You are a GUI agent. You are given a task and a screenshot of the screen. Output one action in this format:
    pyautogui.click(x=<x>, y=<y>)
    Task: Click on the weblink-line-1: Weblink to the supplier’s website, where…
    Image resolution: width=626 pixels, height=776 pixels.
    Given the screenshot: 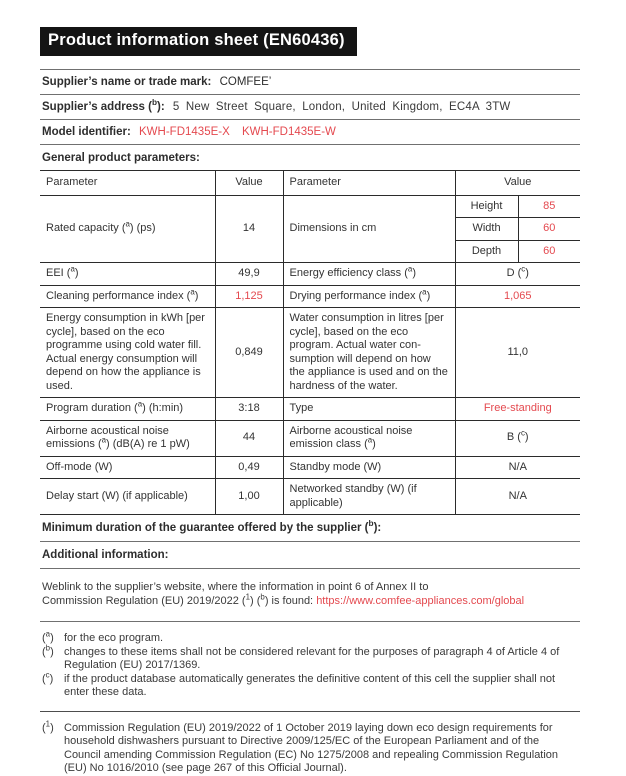 What is the action you would take?
    pyautogui.click(x=235, y=587)
    